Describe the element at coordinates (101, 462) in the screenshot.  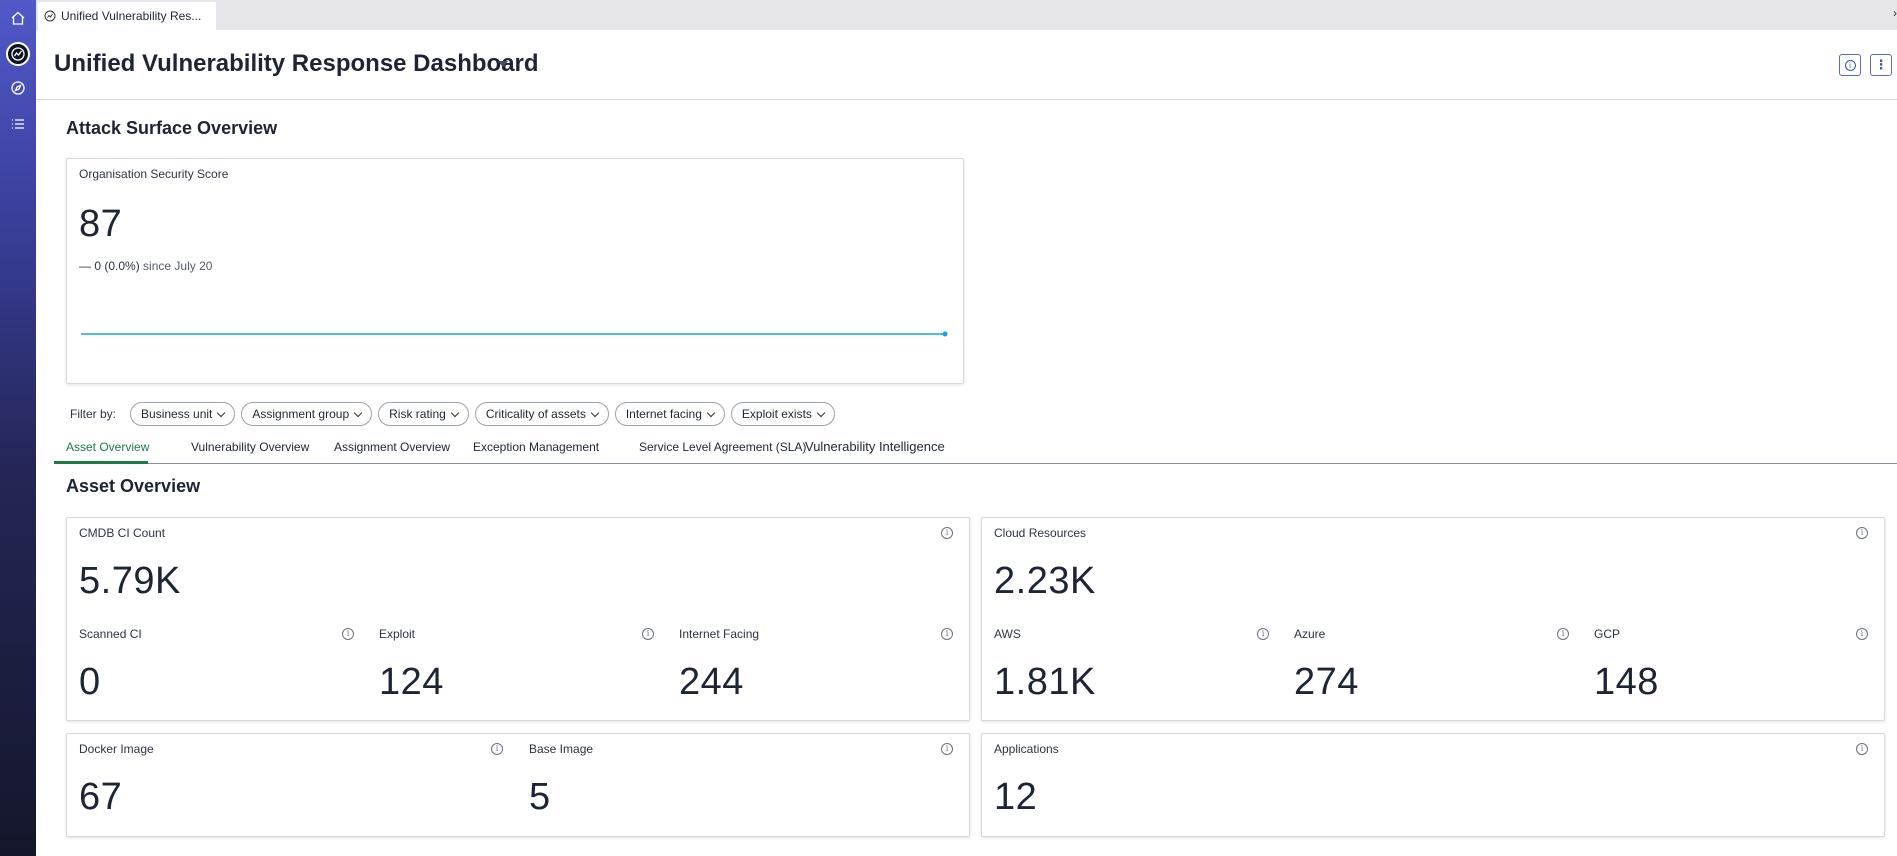
I see `active-tab-indicator` at that location.